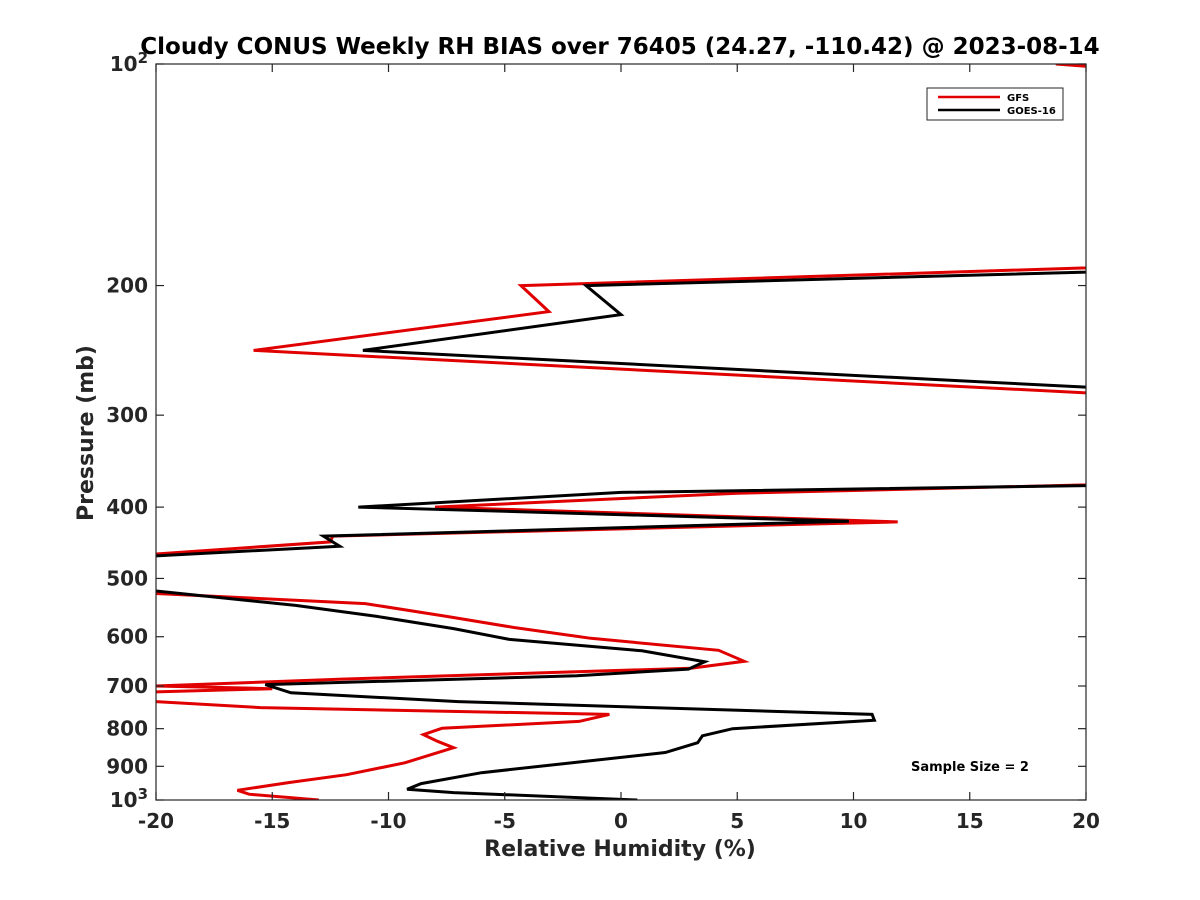  Describe the element at coordinates (127, 507) in the screenshot. I see `y-tick-label: 400` at that location.